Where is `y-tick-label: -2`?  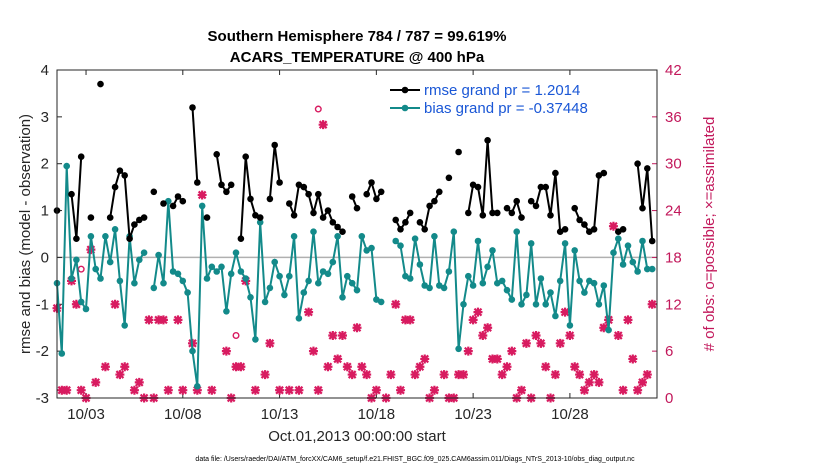
y-tick-label: -2 is located at coordinates (42, 351).